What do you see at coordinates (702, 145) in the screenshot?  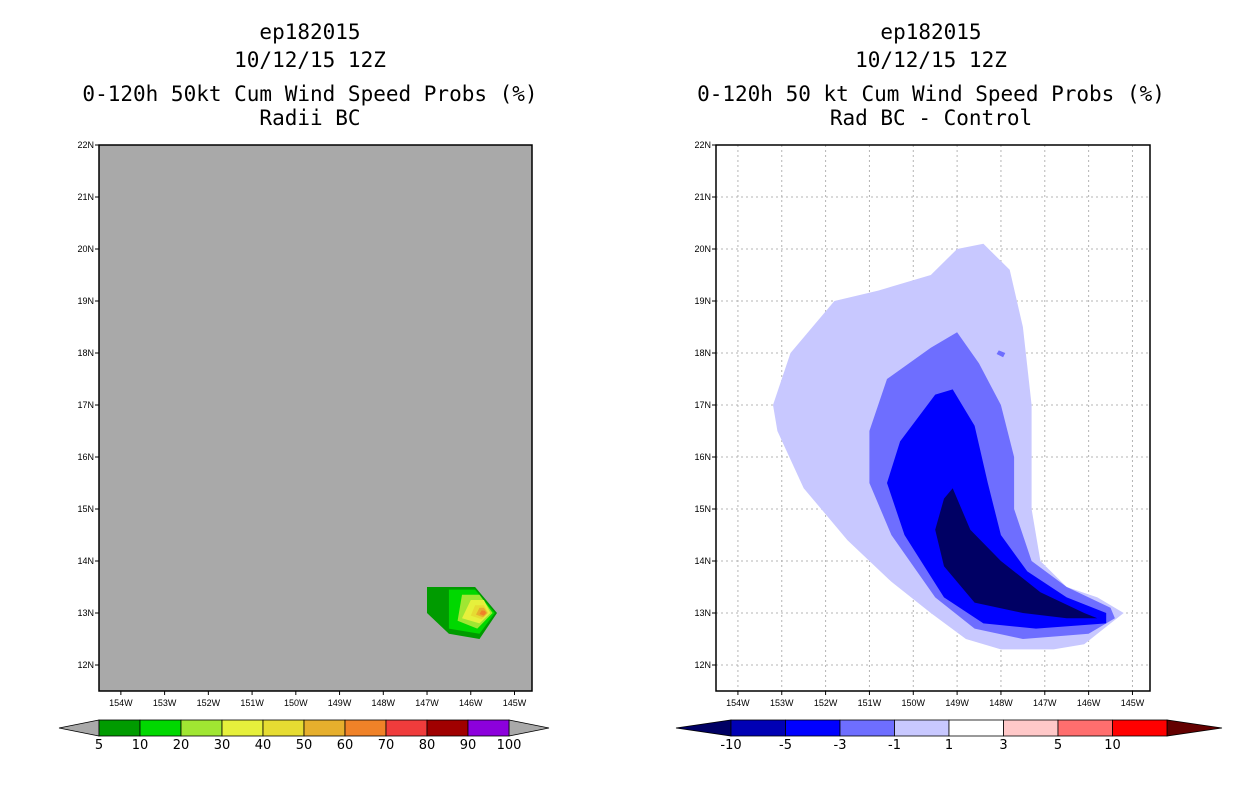 I see `right-y-tick-label: 22N` at bounding box center [702, 145].